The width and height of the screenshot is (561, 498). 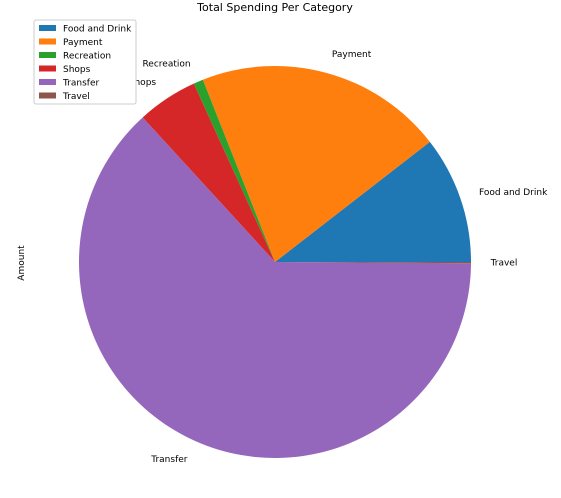 I want to click on legend-swatch-transfer, so click(x=47, y=82).